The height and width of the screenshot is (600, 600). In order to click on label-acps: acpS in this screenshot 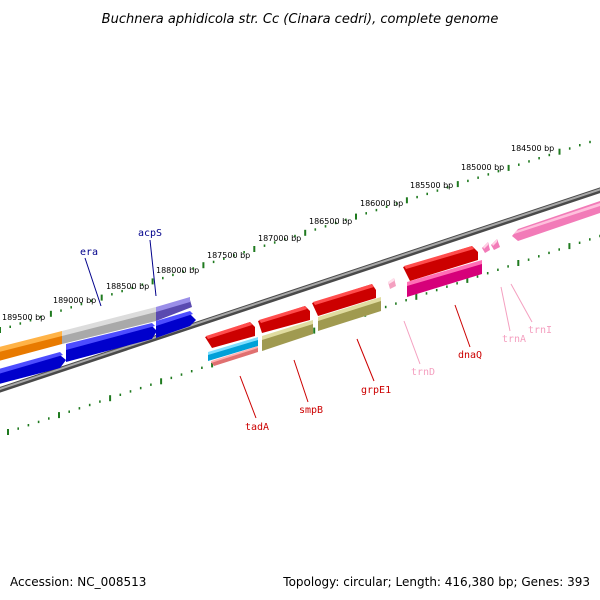, I will do `click(150, 233)`.